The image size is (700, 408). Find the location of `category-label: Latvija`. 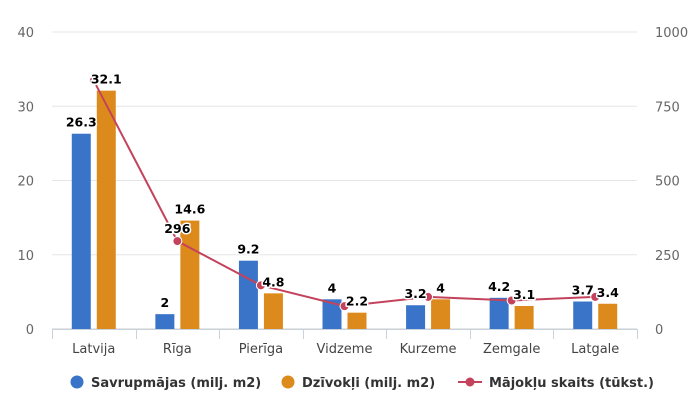

category-label: Latvija is located at coordinates (93, 349).